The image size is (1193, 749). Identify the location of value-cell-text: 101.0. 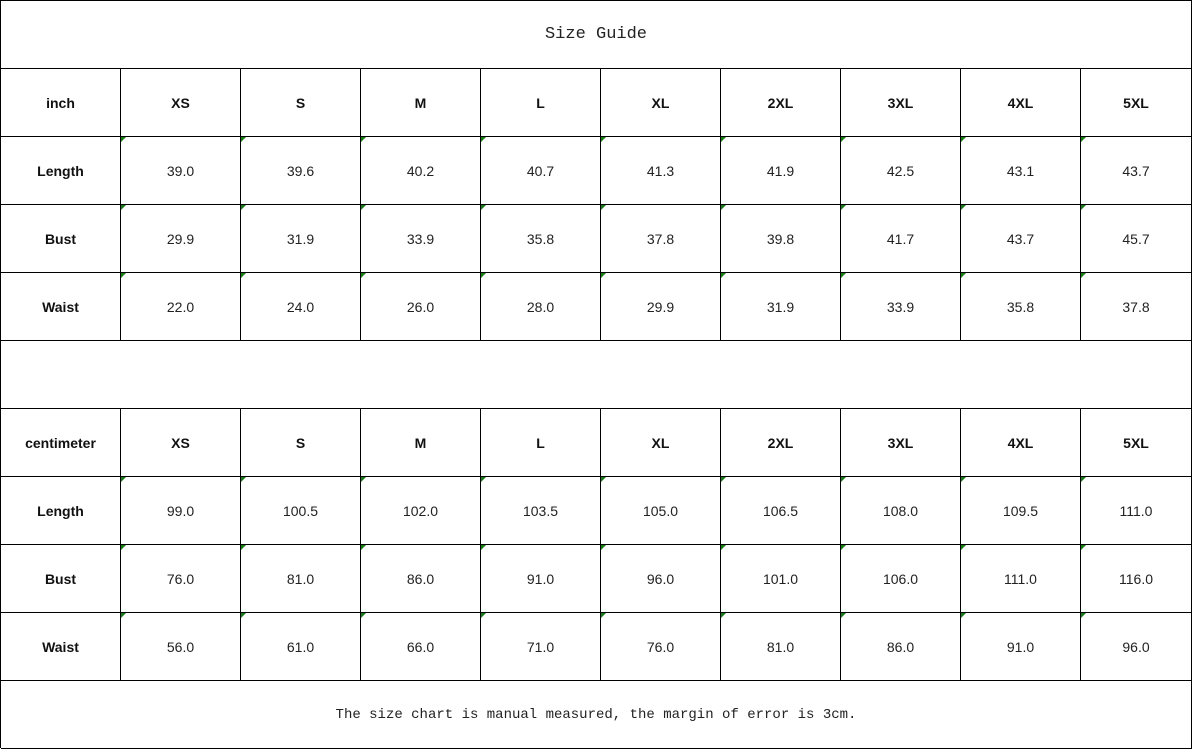
(780, 578).